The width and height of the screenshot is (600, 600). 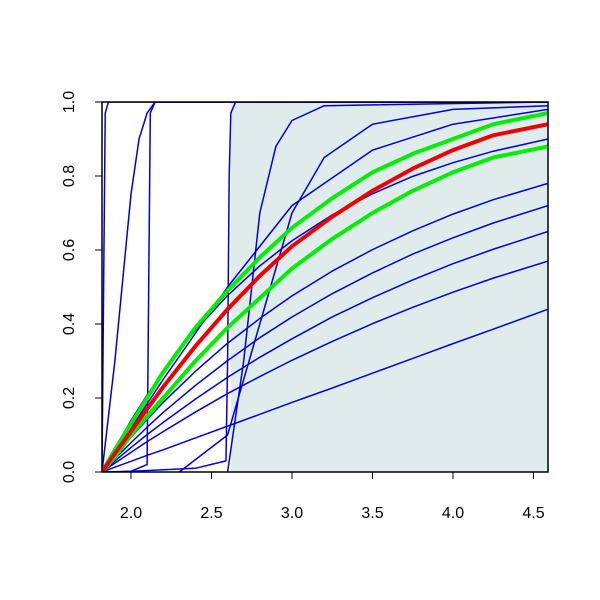 What do you see at coordinates (69, 472) in the screenshot?
I see `y-tick-label: 0.0` at bounding box center [69, 472].